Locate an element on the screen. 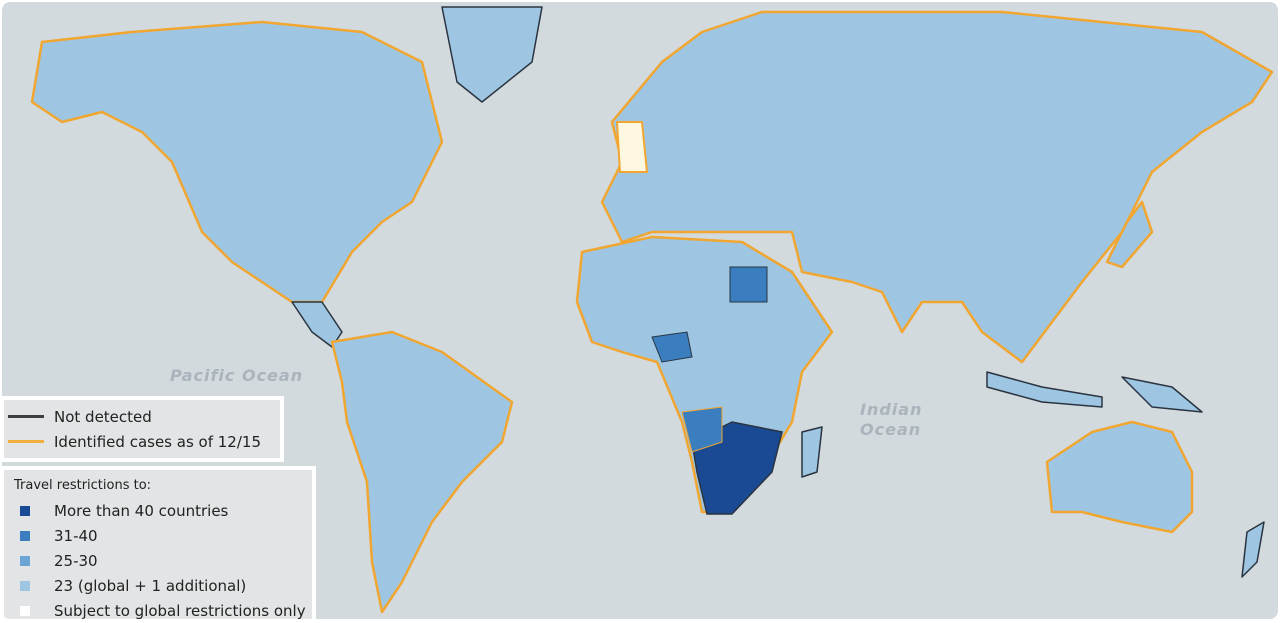  legend-label: More than 40 countries is located at coordinates (141, 510).